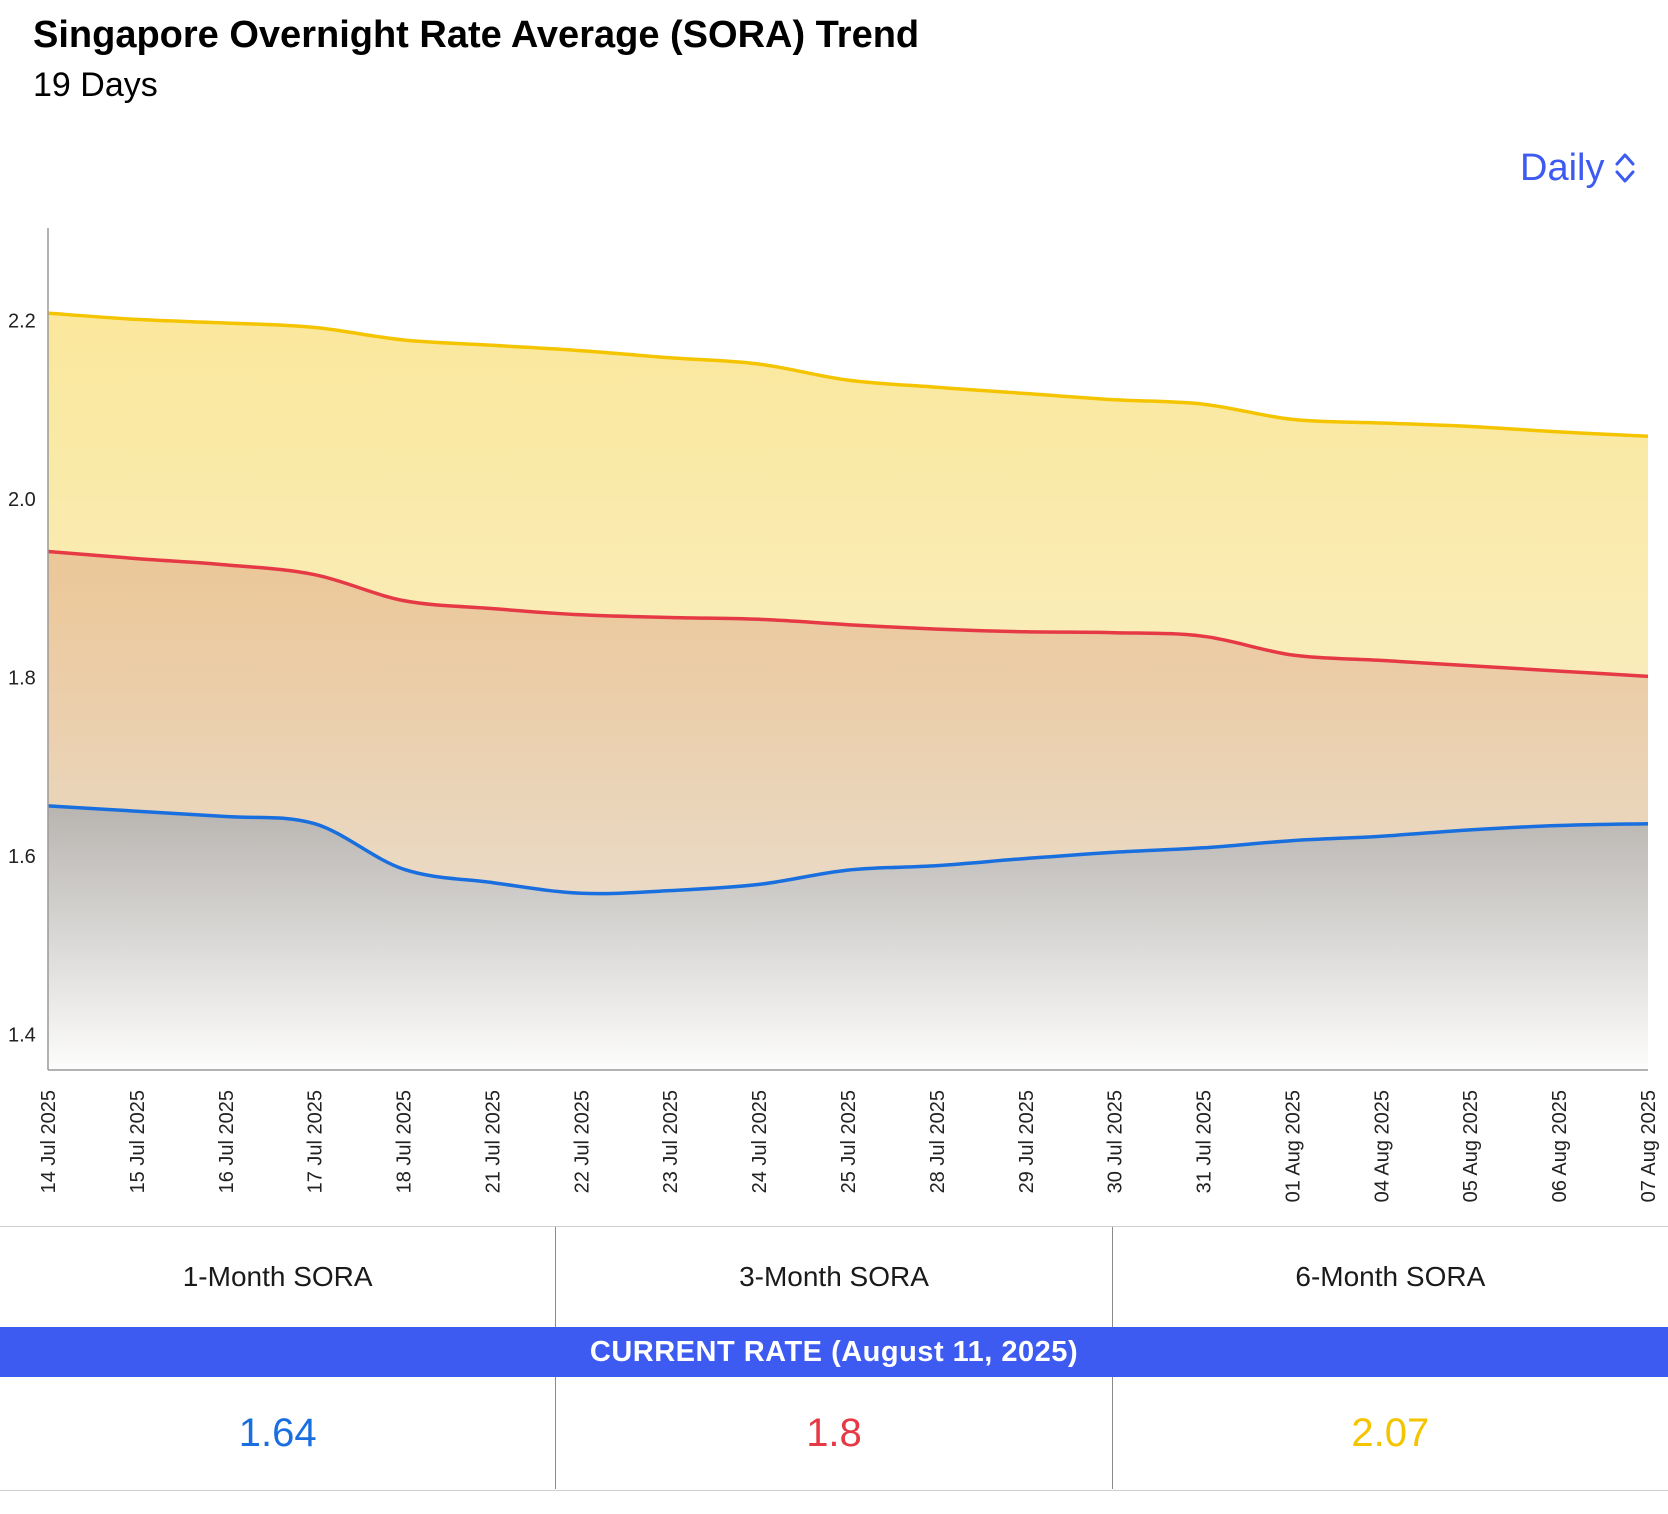  What do you see at coordinates (849, 1141) in the screenshot?
I see `x-tick-label: 25 Jul 2025` at bounding box center [849, 1141].